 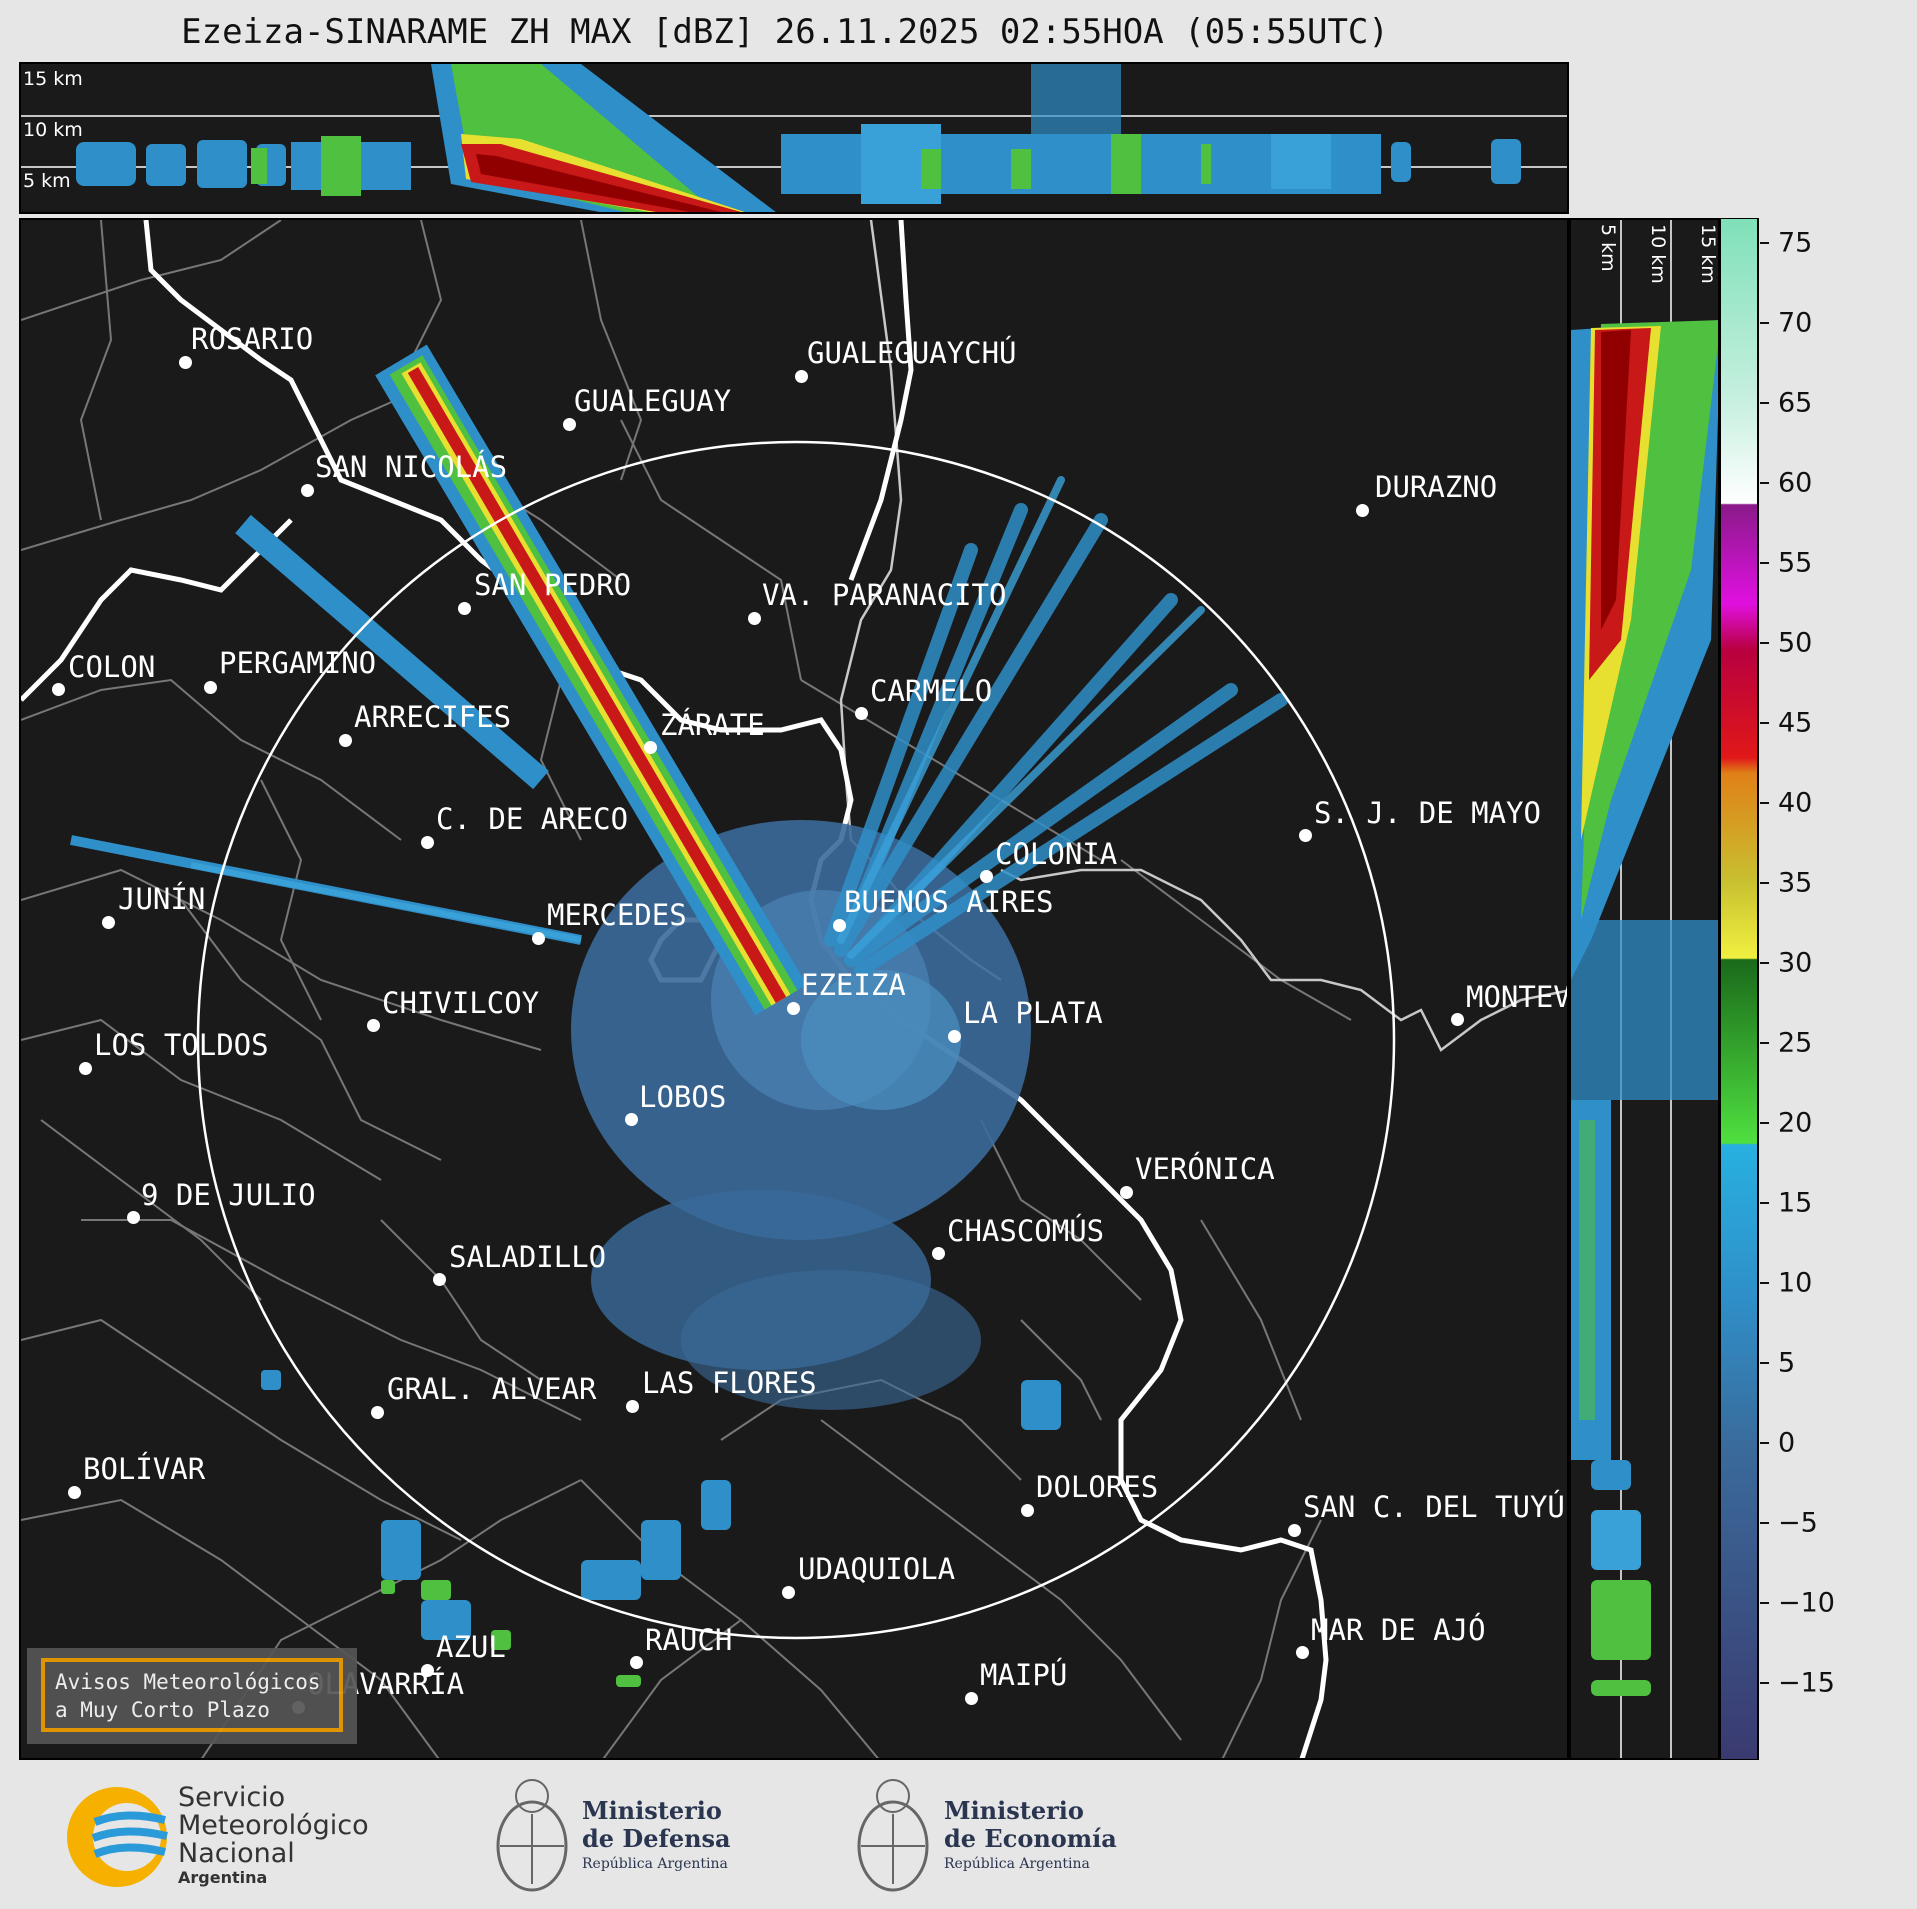 I want to click on city-dot-rosario, so click(x=185, y=362).